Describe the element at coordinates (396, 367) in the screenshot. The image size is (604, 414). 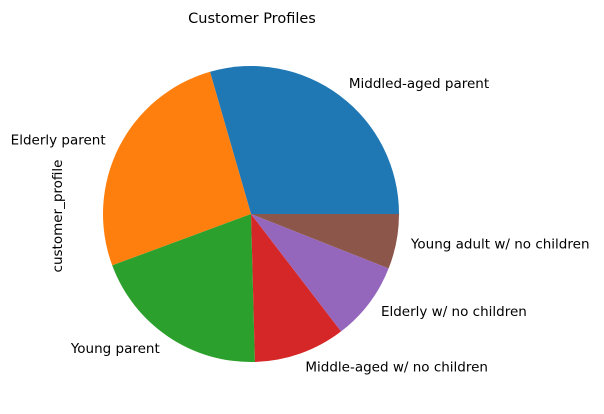
I see `slice-label: Middle-aged w/ no children` at that location.